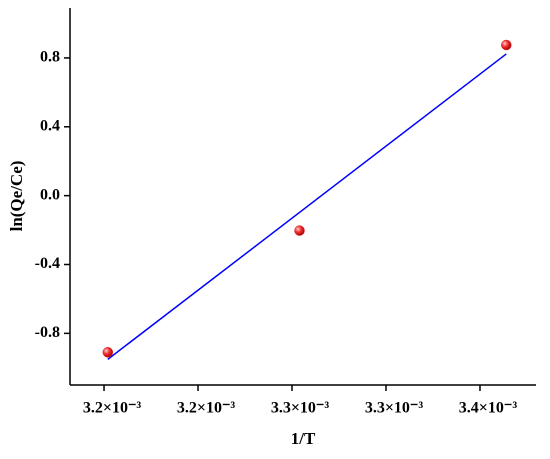 Image resolution: width=550 pixels, height=459 pixels. What do you see at coordinates (47, 332) in the screenshot?
I see `y-tick-label: -0.8` at bounding box center [47, 332].